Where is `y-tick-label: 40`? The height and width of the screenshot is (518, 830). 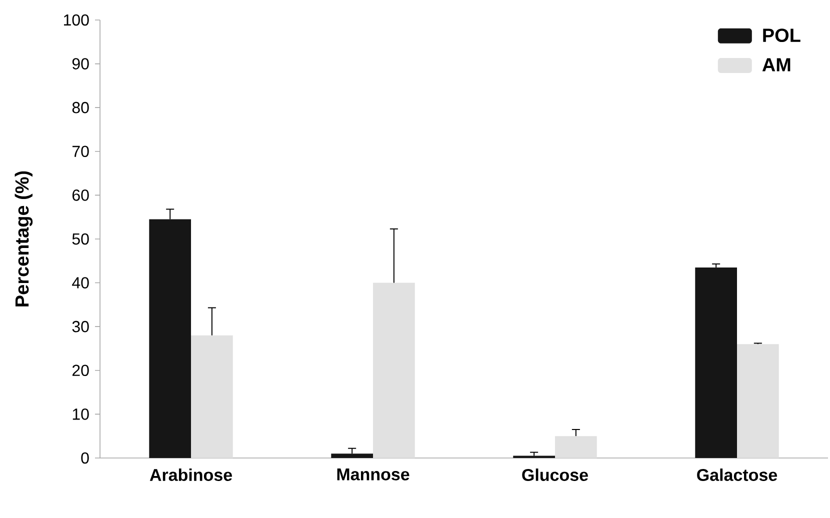
y-tick-label: 40 is located at coordinates (80, 282).